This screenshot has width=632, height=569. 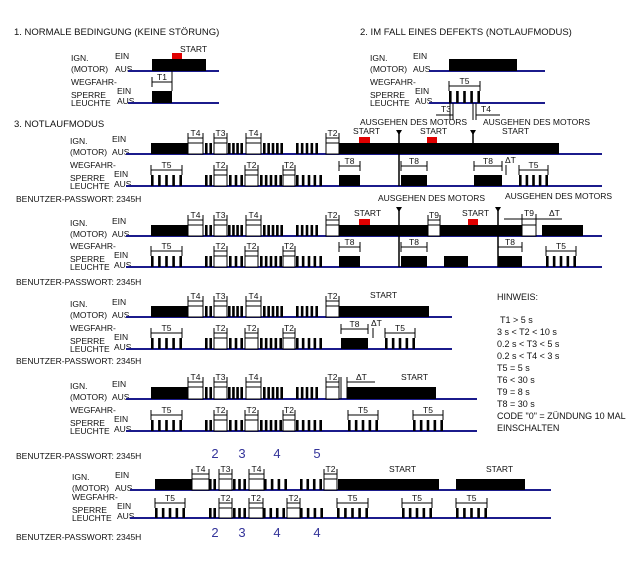 I want to click on timing-label-t3: T3, so click(x=226, y=469).